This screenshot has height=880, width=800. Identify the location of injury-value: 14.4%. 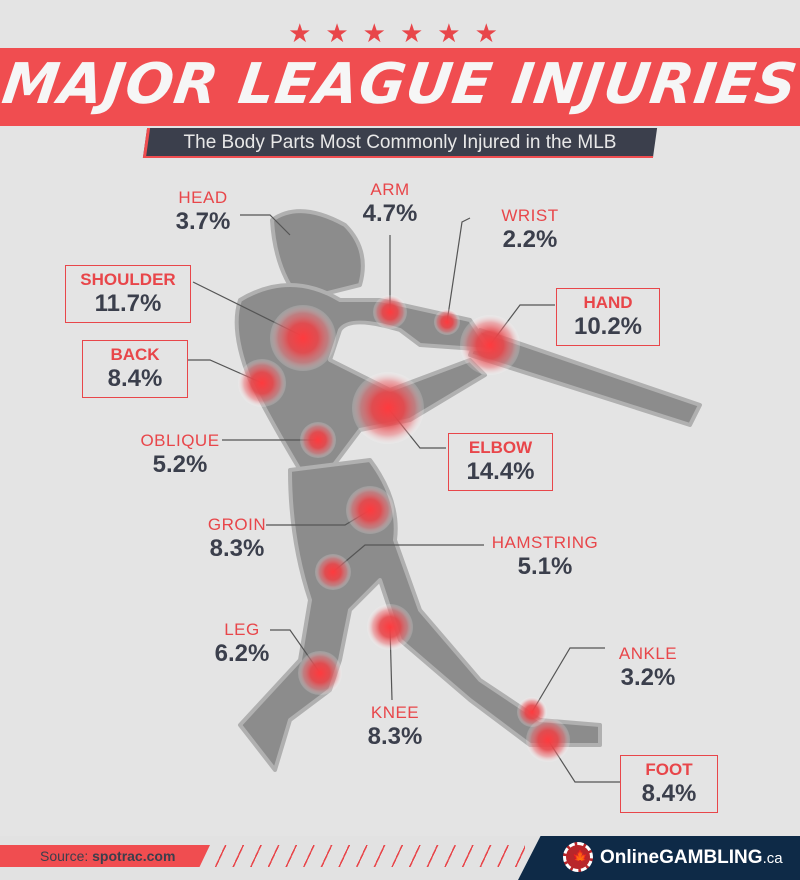
(500, 471).